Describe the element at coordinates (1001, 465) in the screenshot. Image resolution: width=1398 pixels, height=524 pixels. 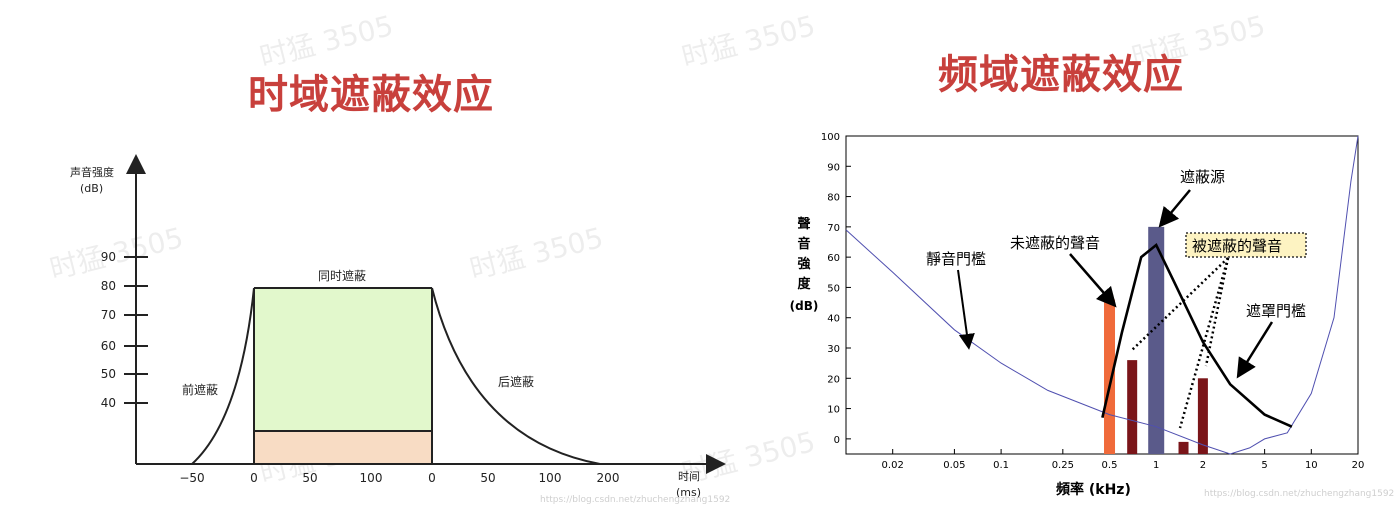
I see `x-tick-label: 0.1` at that location.